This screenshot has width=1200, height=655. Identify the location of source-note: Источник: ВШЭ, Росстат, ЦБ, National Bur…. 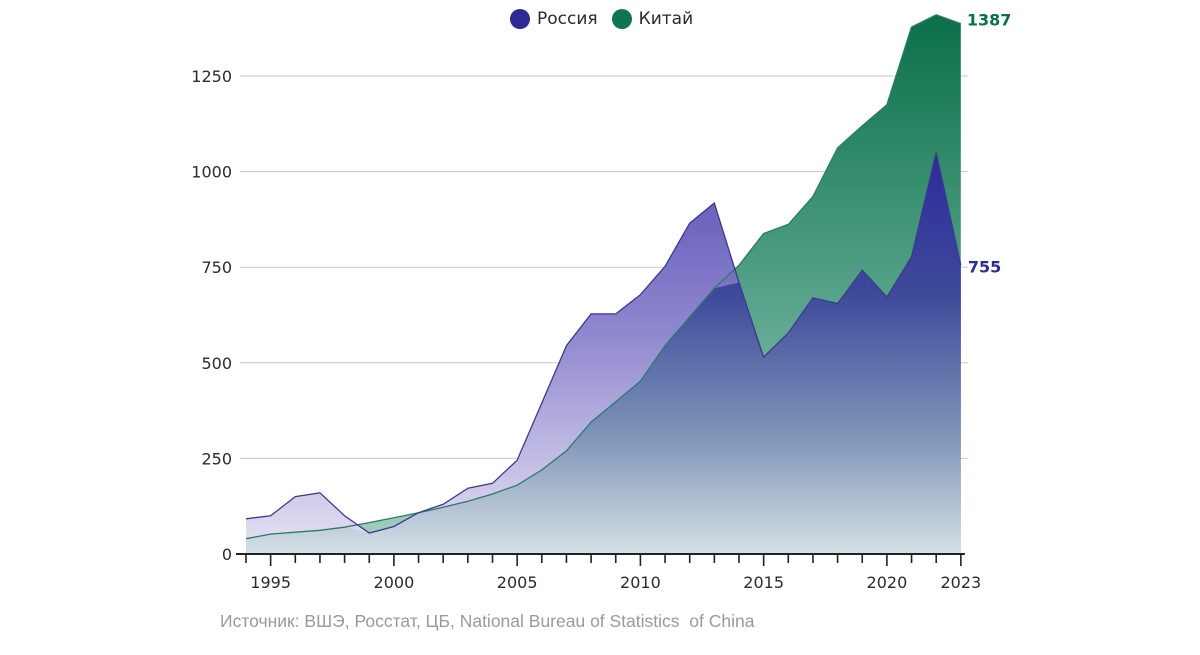
(487, 621).